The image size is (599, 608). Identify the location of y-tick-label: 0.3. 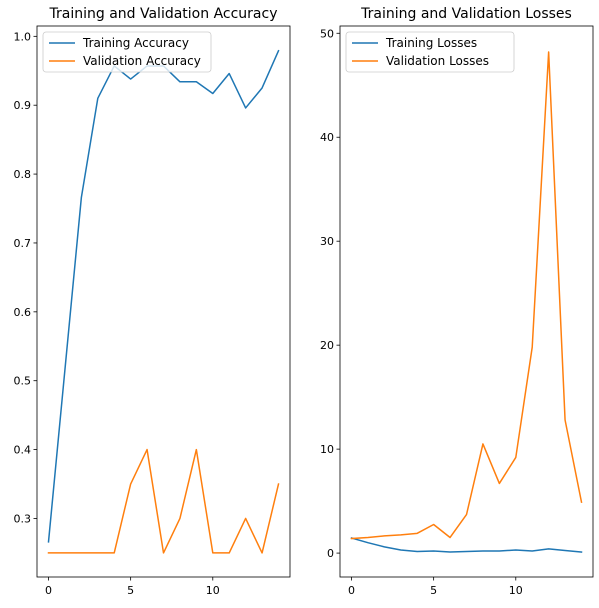
(23, 518).